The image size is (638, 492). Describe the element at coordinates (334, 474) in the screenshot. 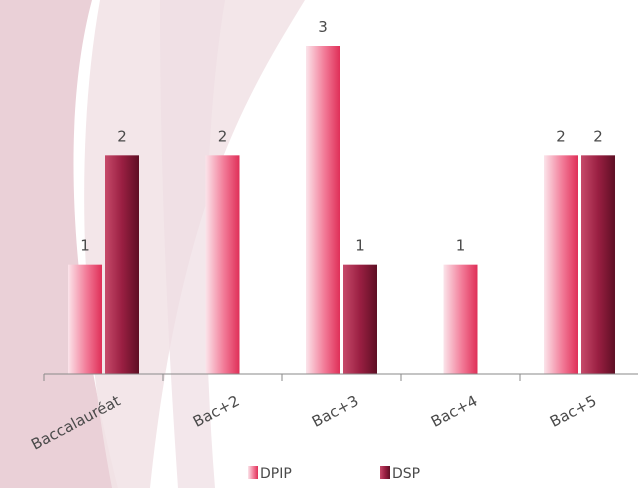

I see `legend: DPIP DSP` at that location.